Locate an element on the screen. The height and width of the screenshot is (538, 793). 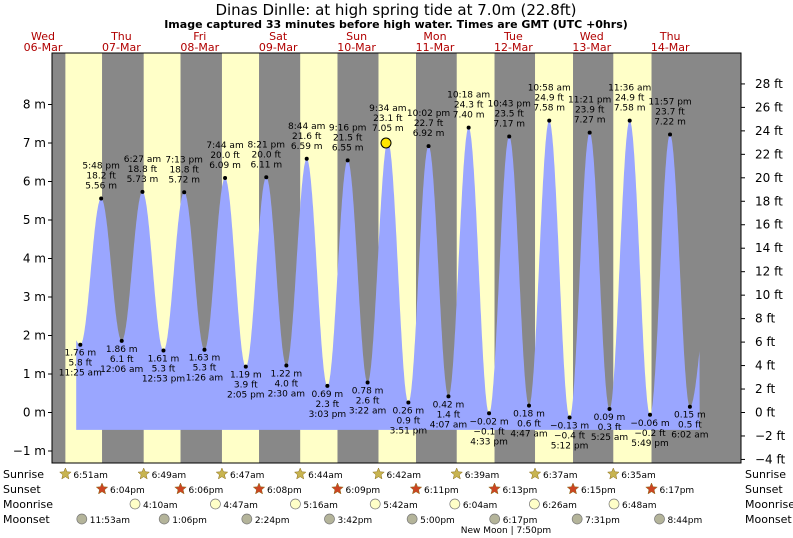
moon-phase: New Moon | 7:50pm is located at coordinates (506, 531).